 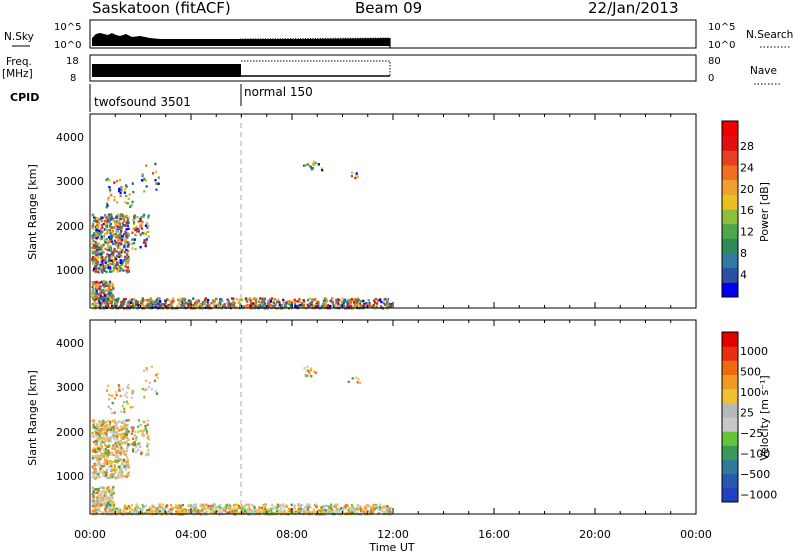 I want to click on nave-tick-low: 0, so click(x=711, y=78).